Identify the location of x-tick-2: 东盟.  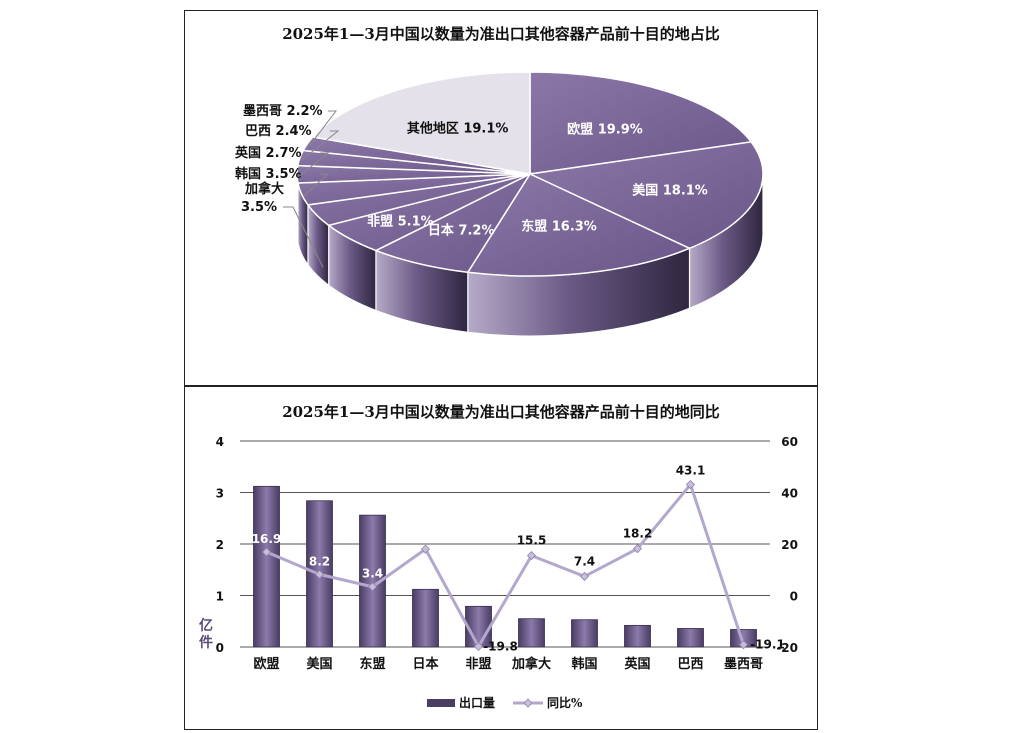
(372, 664).